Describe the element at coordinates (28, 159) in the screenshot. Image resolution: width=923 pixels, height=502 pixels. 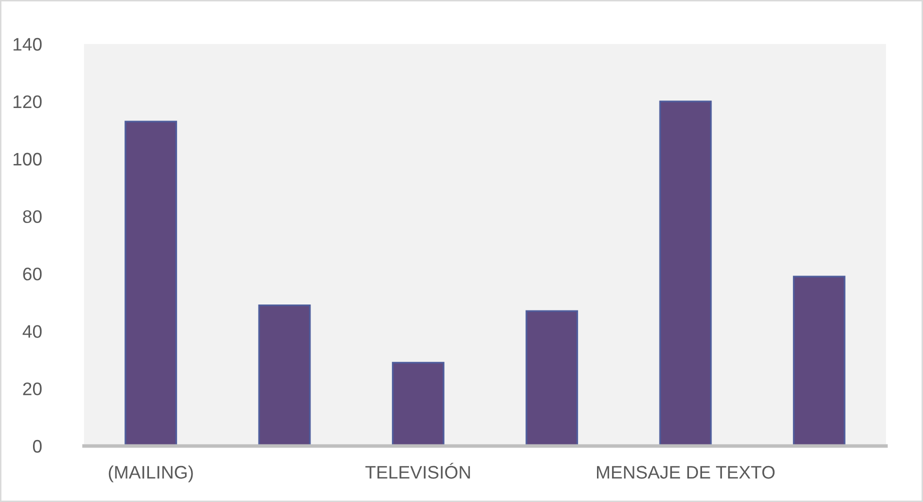
I see `y-tick-label: 100` at that location.